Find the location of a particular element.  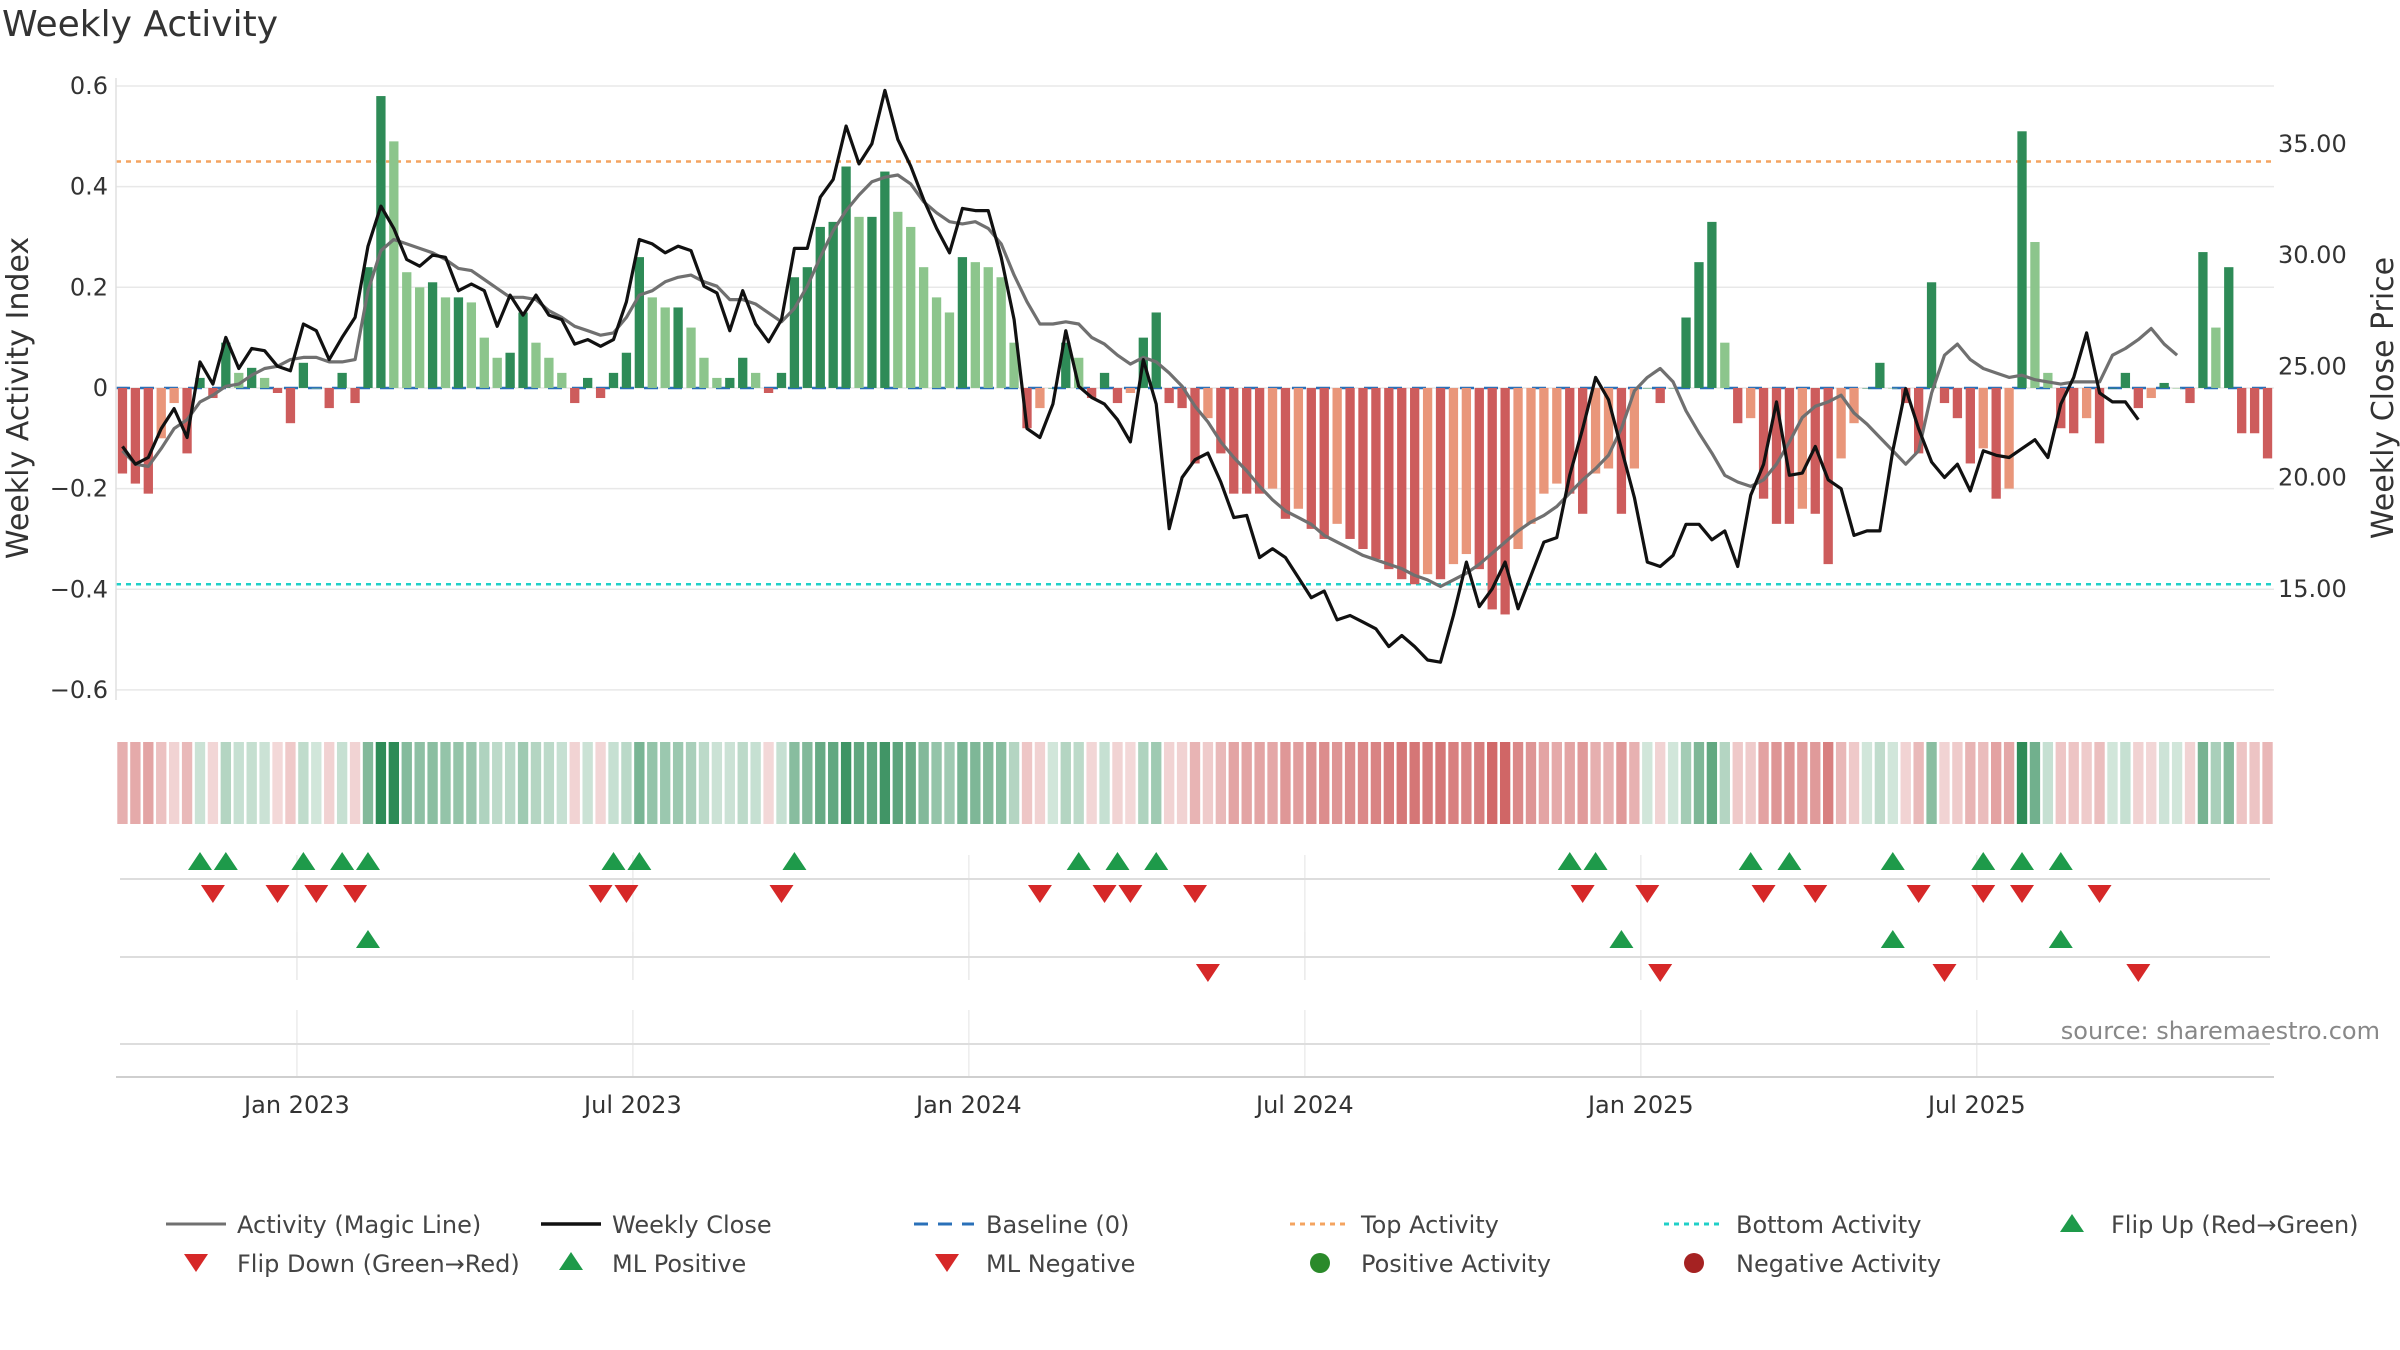

y-tick-label-left: −0.2 is located at coordinates (79, 489).